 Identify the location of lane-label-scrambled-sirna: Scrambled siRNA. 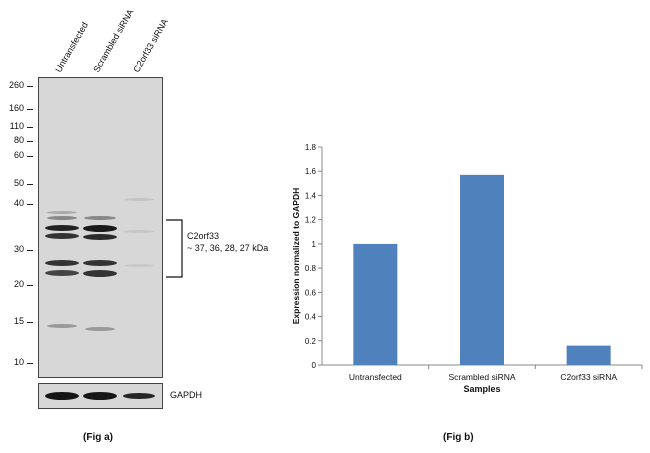
(113, 41).